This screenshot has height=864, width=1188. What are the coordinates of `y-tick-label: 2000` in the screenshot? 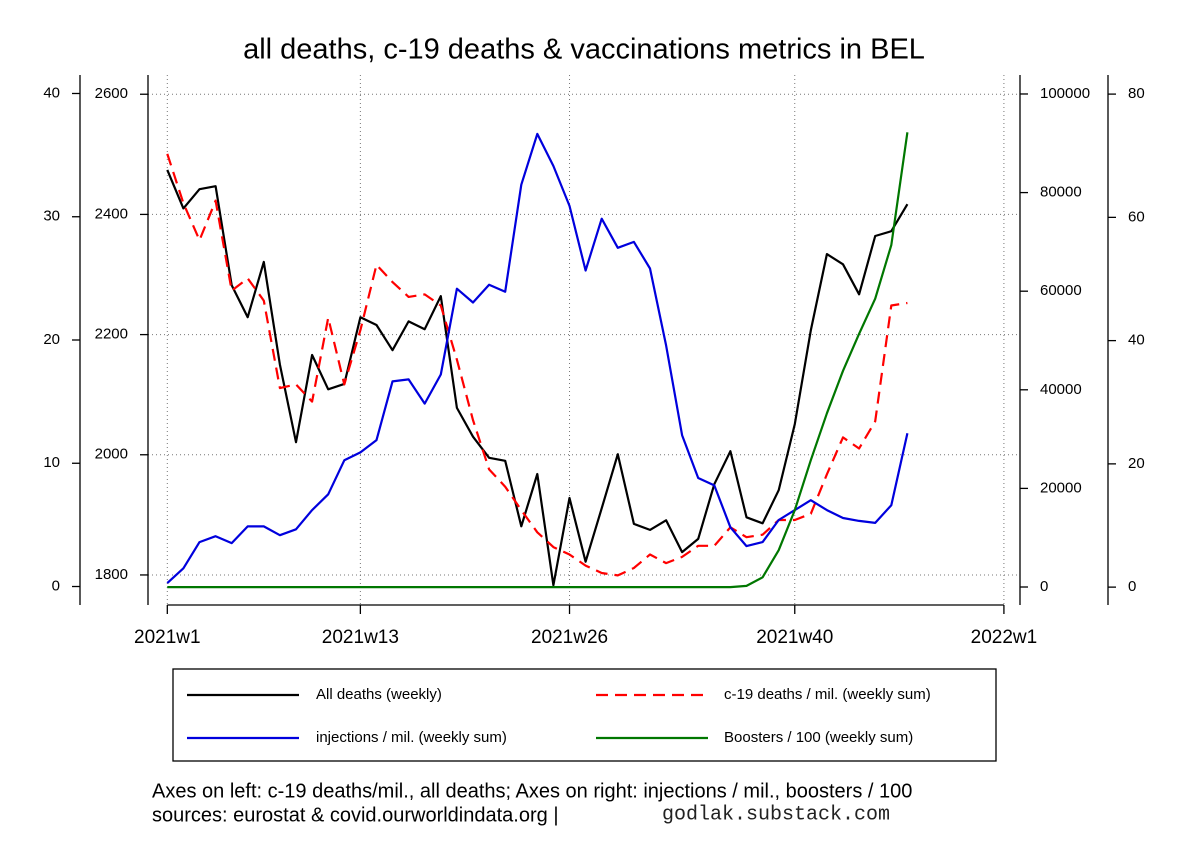 It's located at (111, 454).